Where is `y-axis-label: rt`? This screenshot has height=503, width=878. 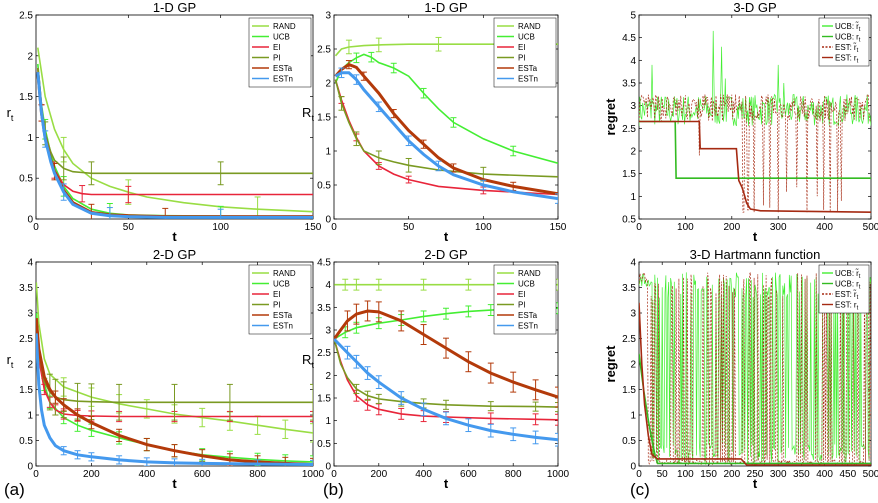 y-axis-label: rt is located at coordinates (10, 114).